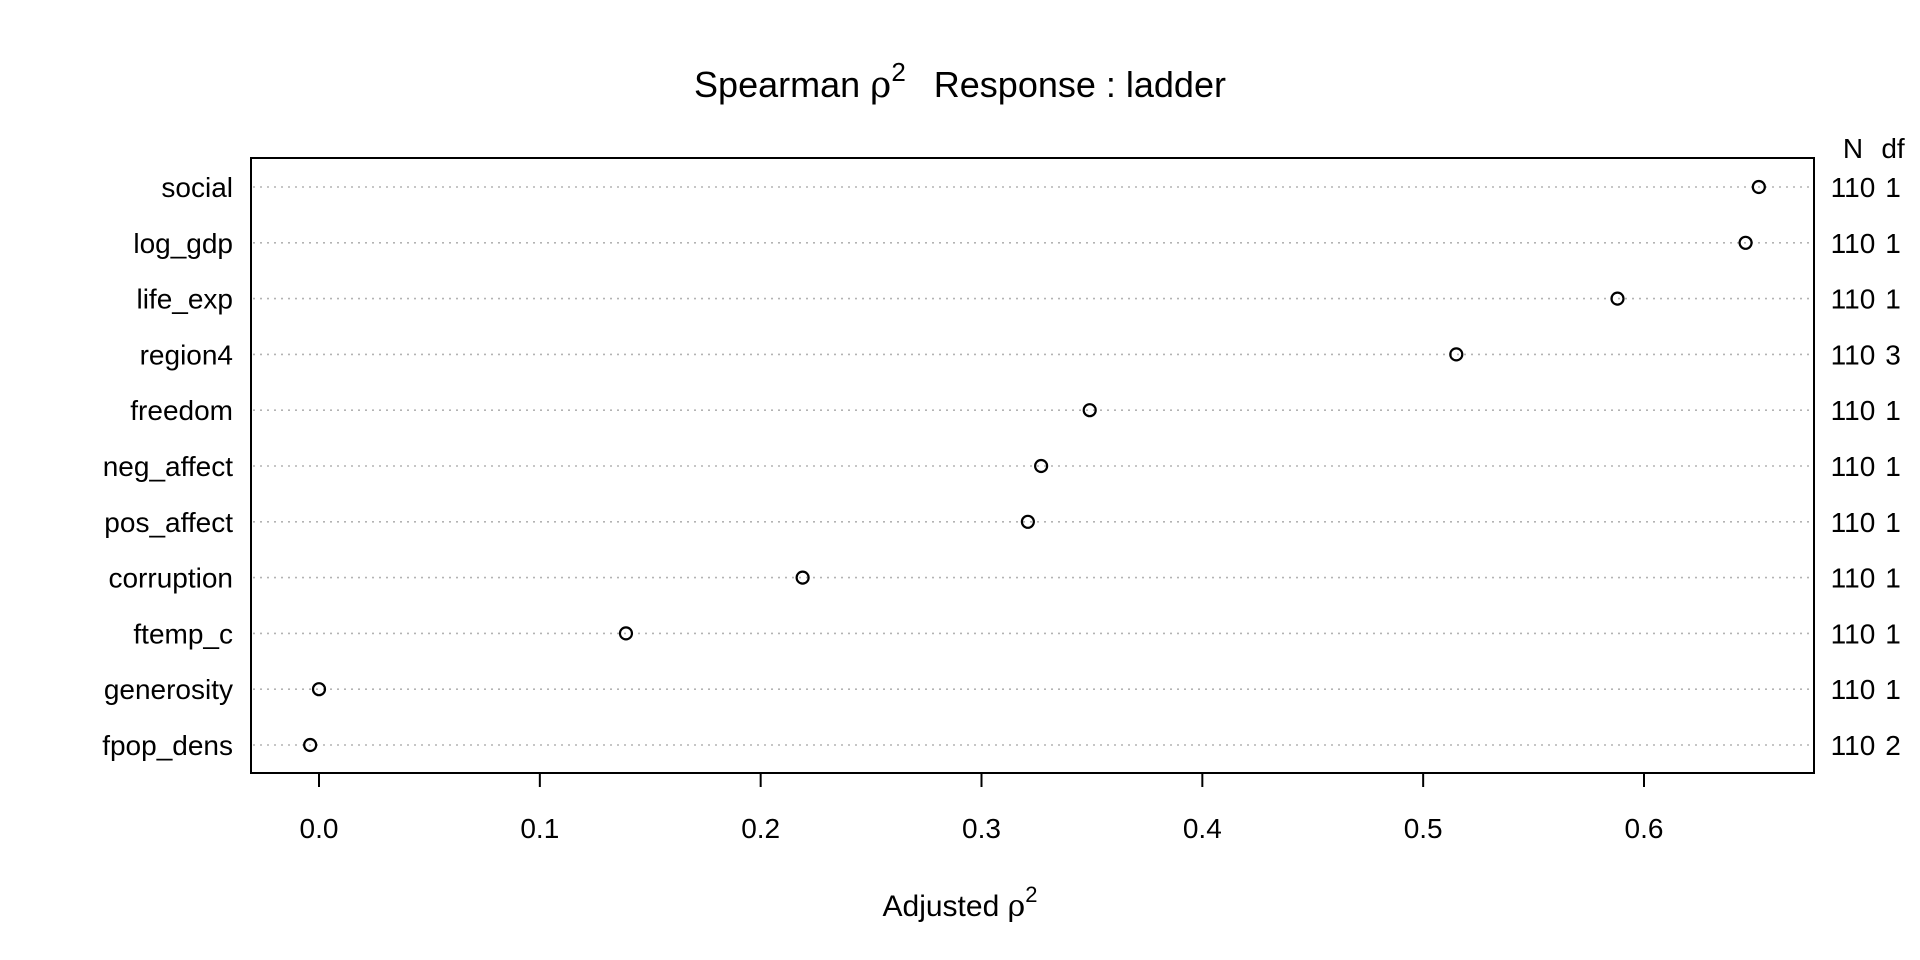  I want to click on category-label: life_exp, so click(184, 299).